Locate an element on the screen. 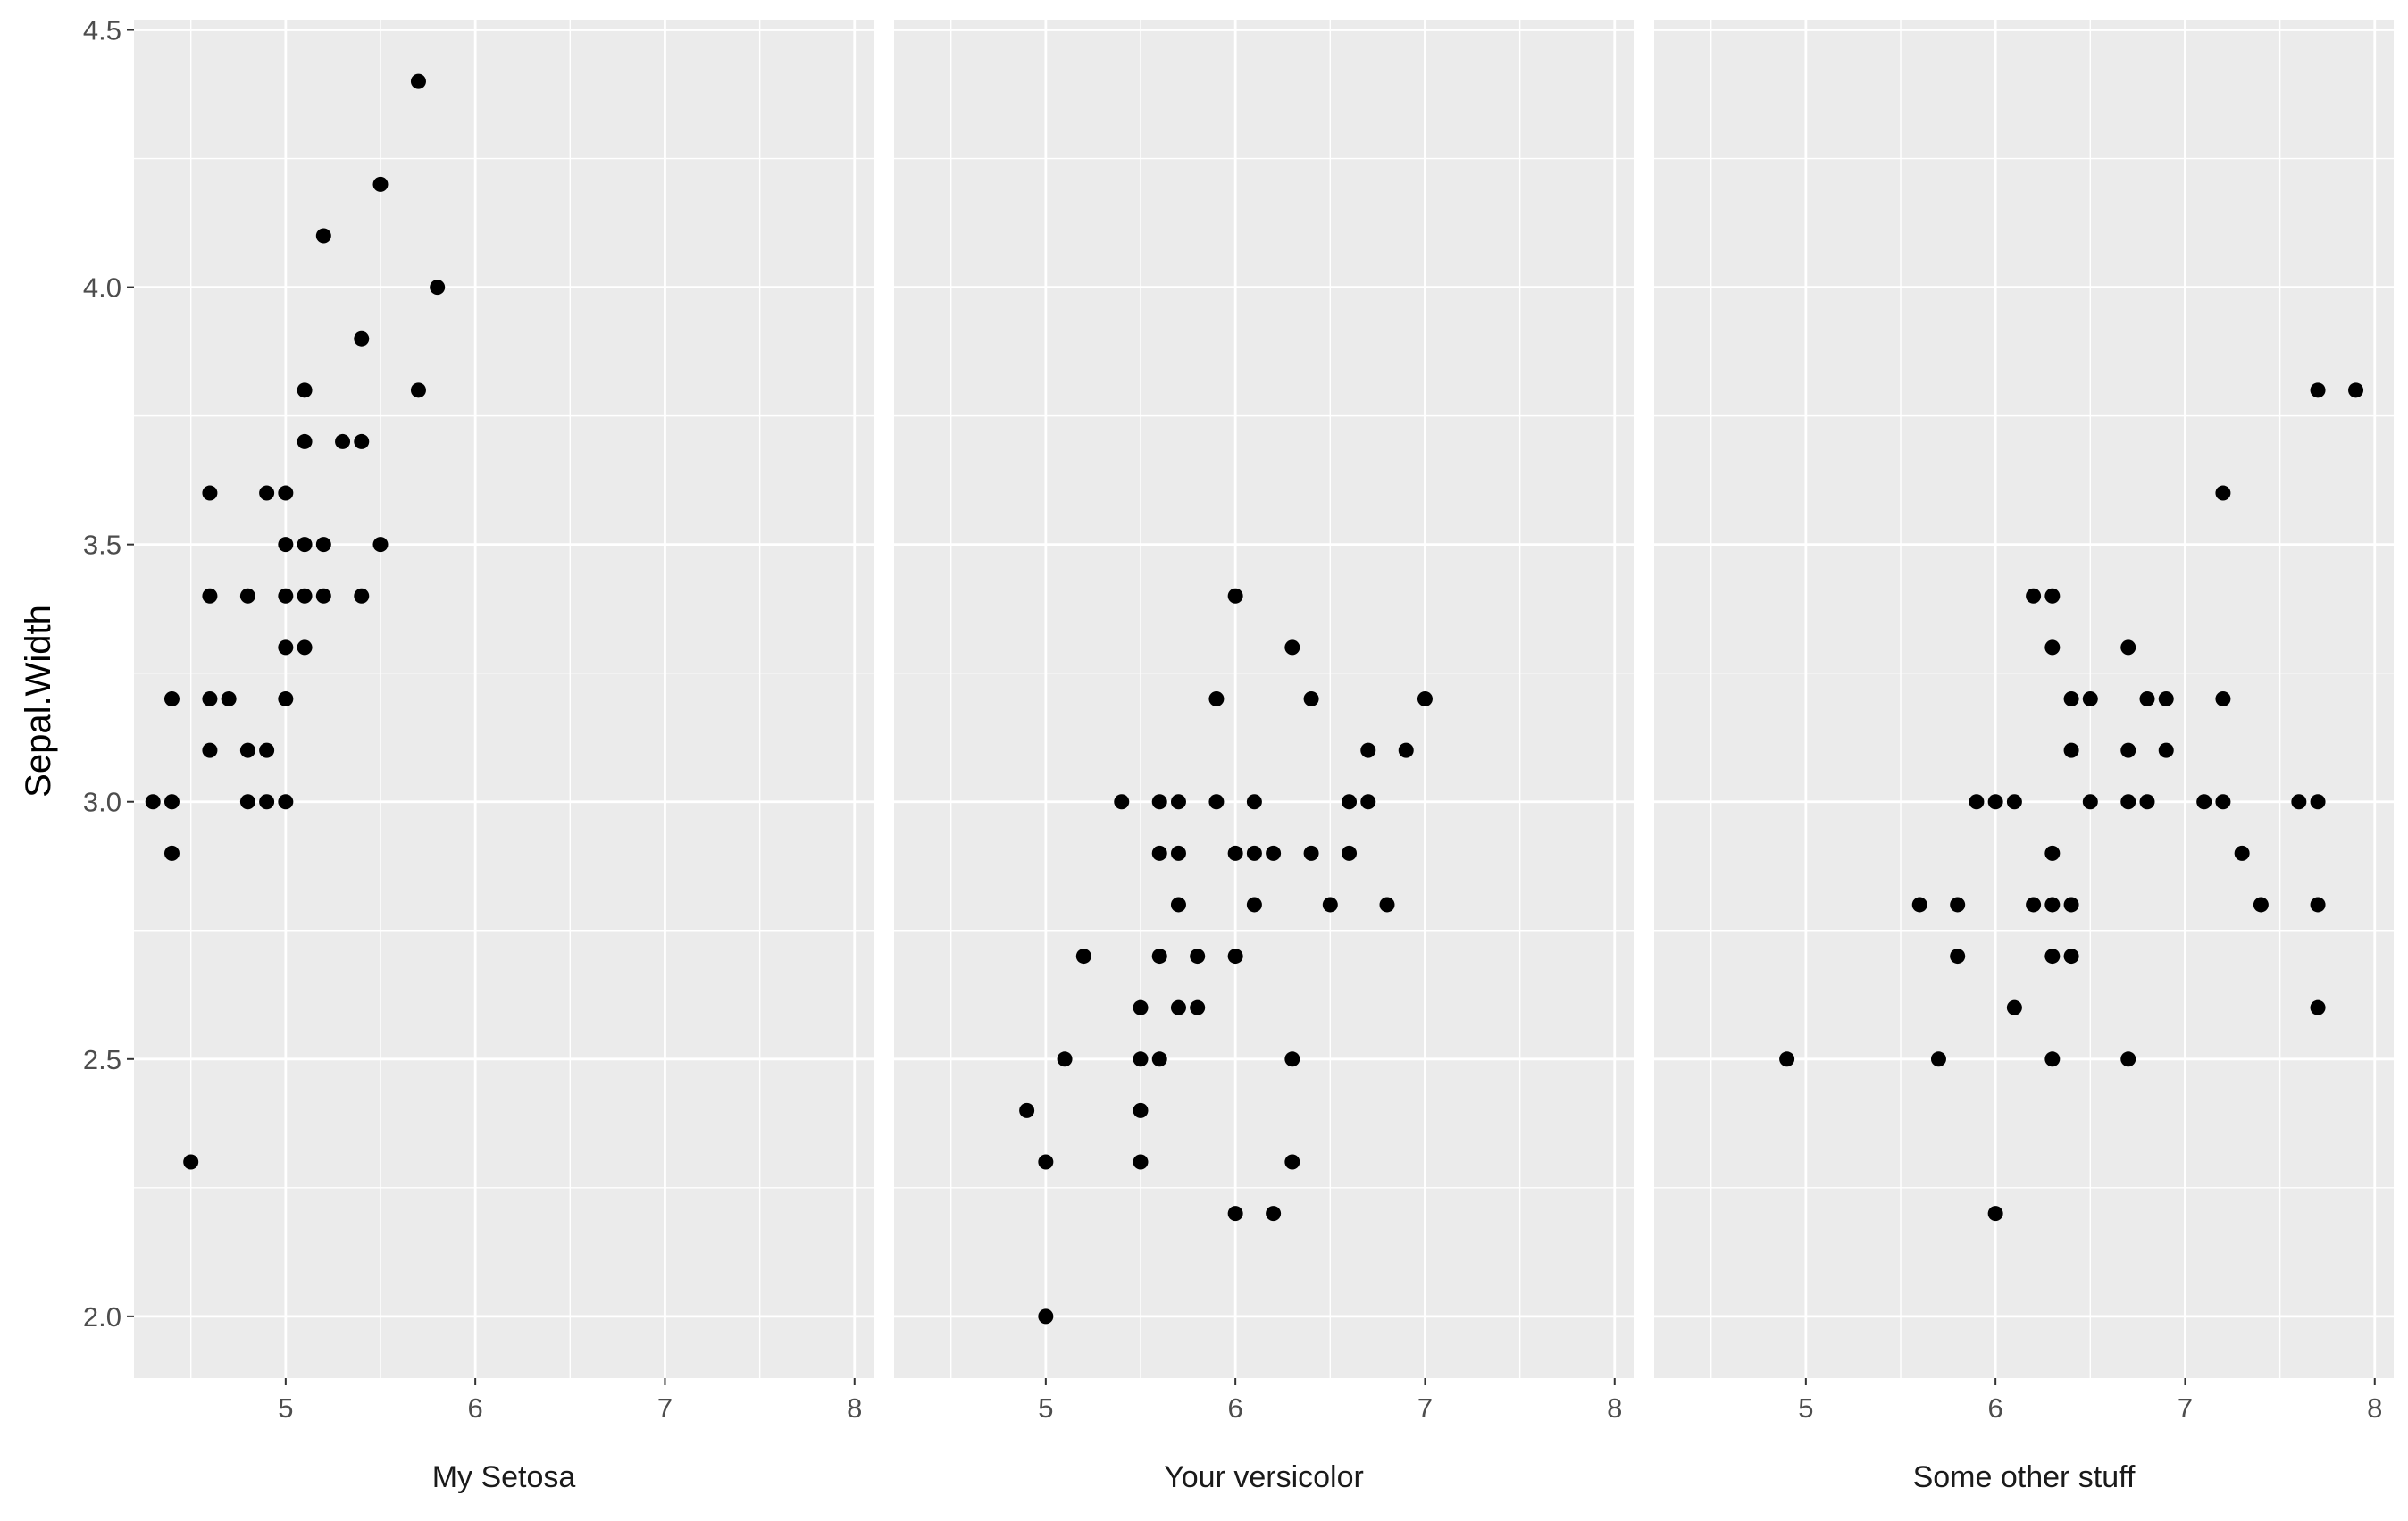 The width and height of the screenshot is (2408, 1521). y-axis-label: Sepal.Width is located at coordinates (38, 701).